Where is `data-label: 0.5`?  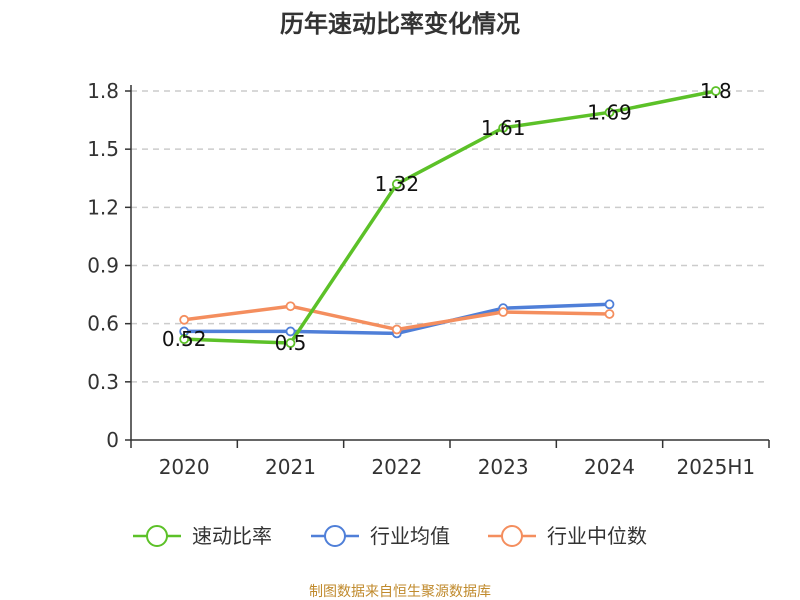
data-label: 0.5 is located at coordinates (291, 343).